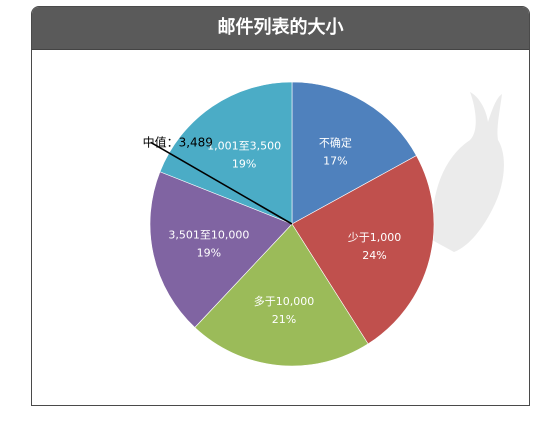 The width and height of the screenshot is (558, 422). What do you see at coordinates (467, 172) in the screenshot?
I see `kangaroo-watermark-icon` at bounding box center [467, 172].